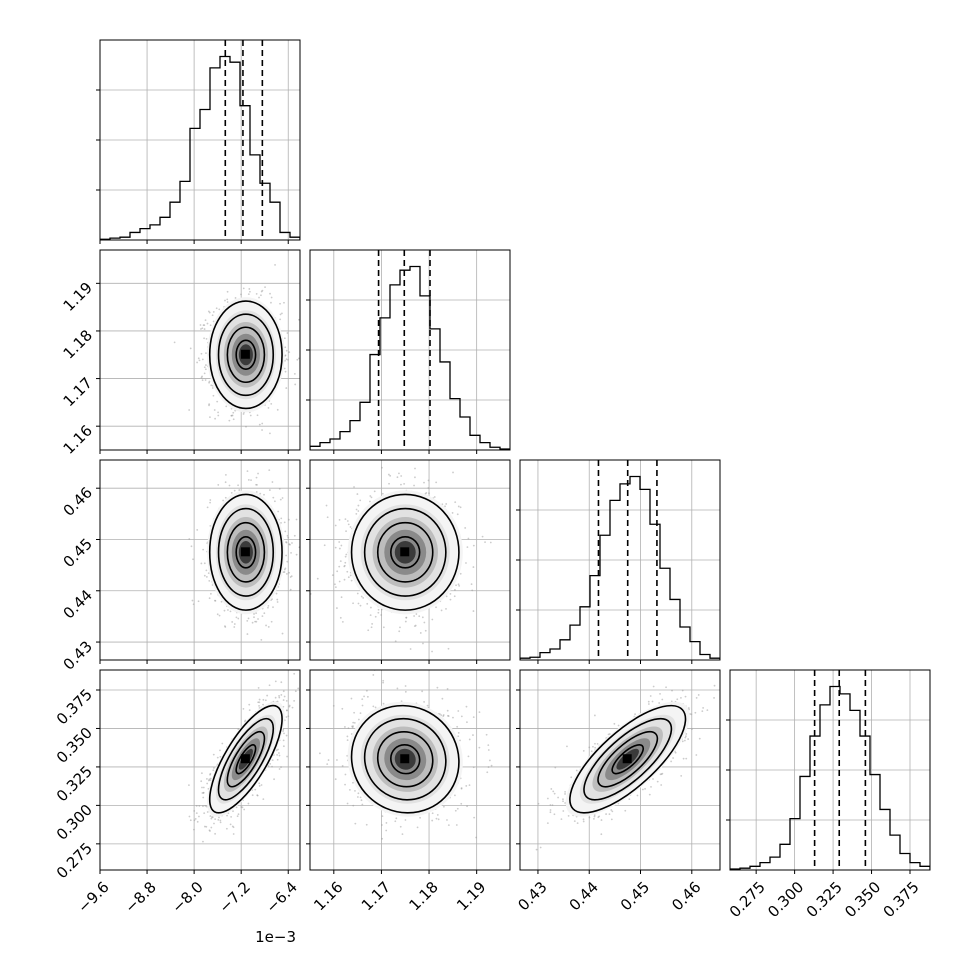 This screenshot has width=970, height=970. I want to click on x-tick-label: 0.43, so click(532, 896).